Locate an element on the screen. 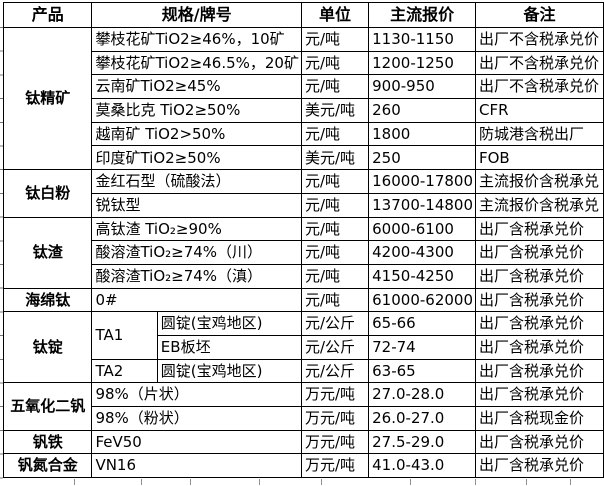  table-row: 钛渣 高钛渣 TiO₂≥90% 元/吨 6000-6100 出厂含税承兑价 is located at coordinates (303, 252).